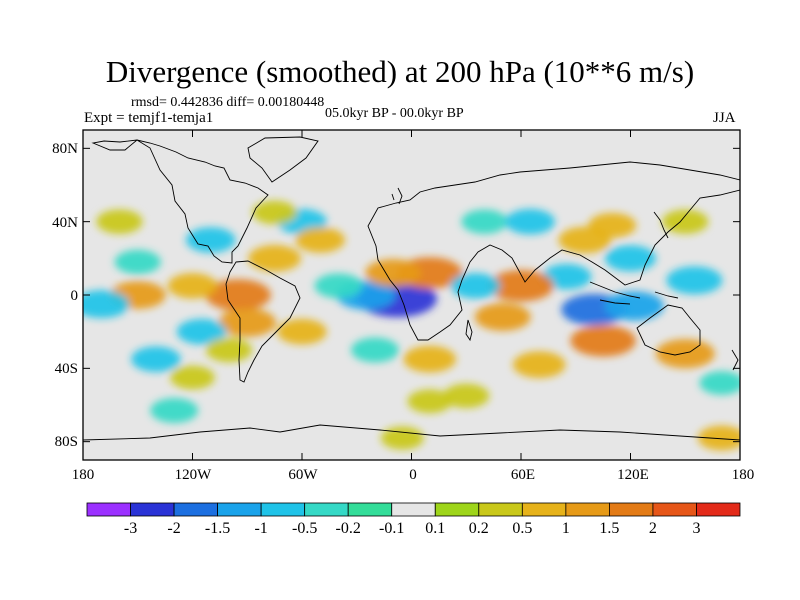 Image resolution: width=800 pixels, height=600 pixels. I want to click on lon-label-180e: 180, so click(743, 475).